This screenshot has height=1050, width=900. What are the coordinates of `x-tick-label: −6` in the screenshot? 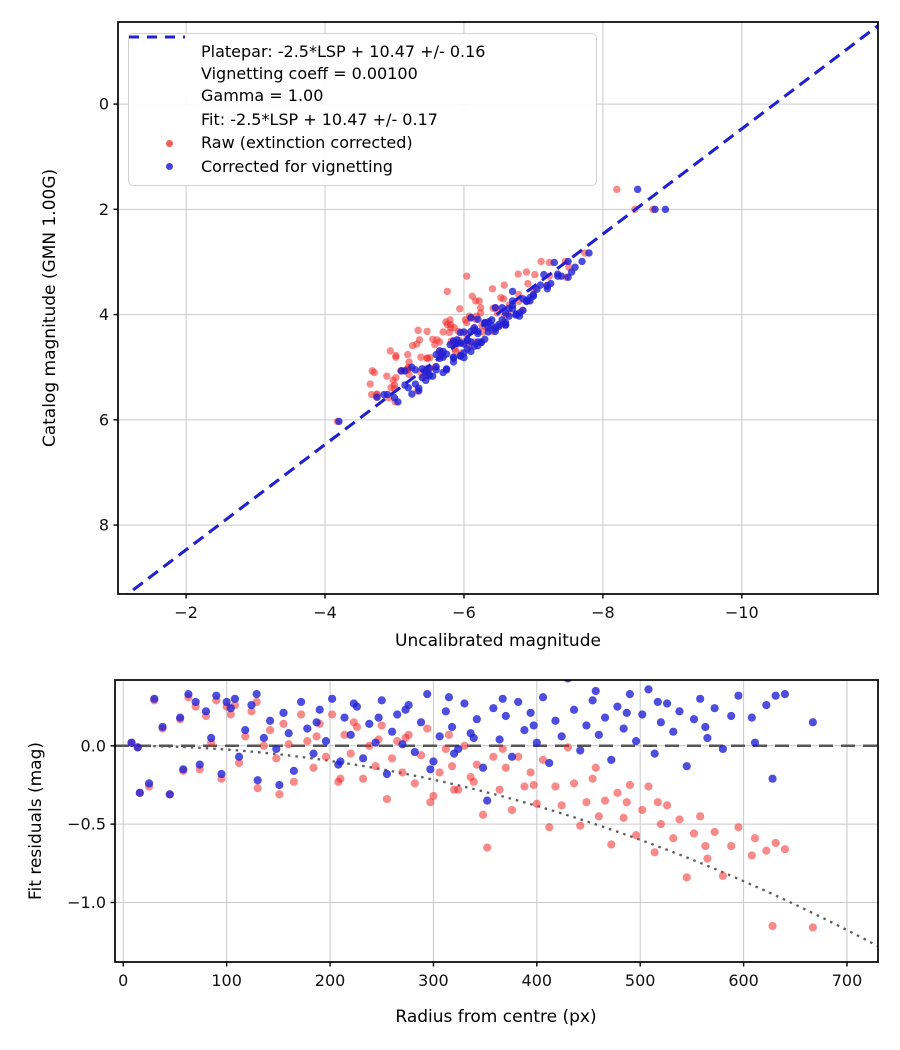 It's located at (464, 612).